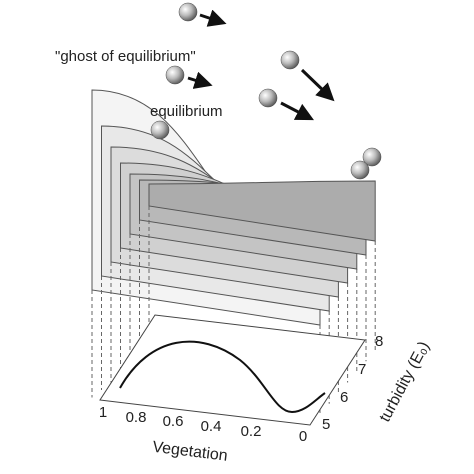  I want to click on floor, so click(232, 370).